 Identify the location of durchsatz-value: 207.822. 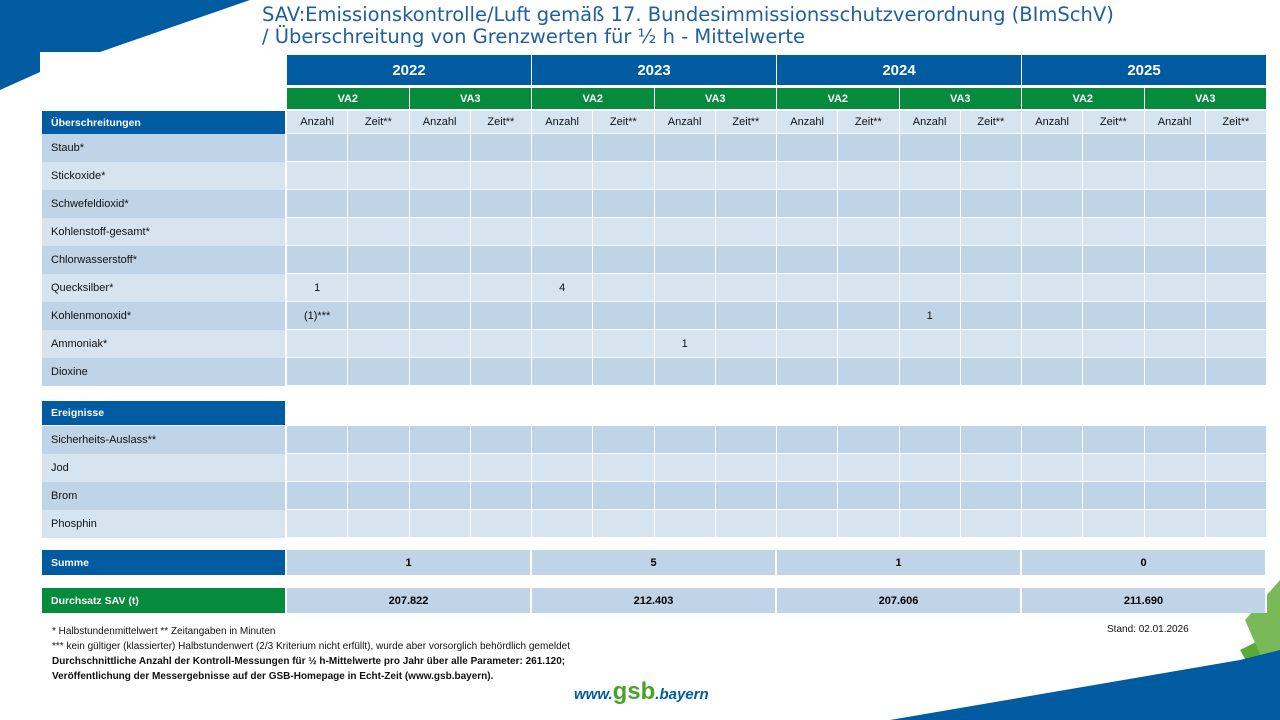
(409, 600).